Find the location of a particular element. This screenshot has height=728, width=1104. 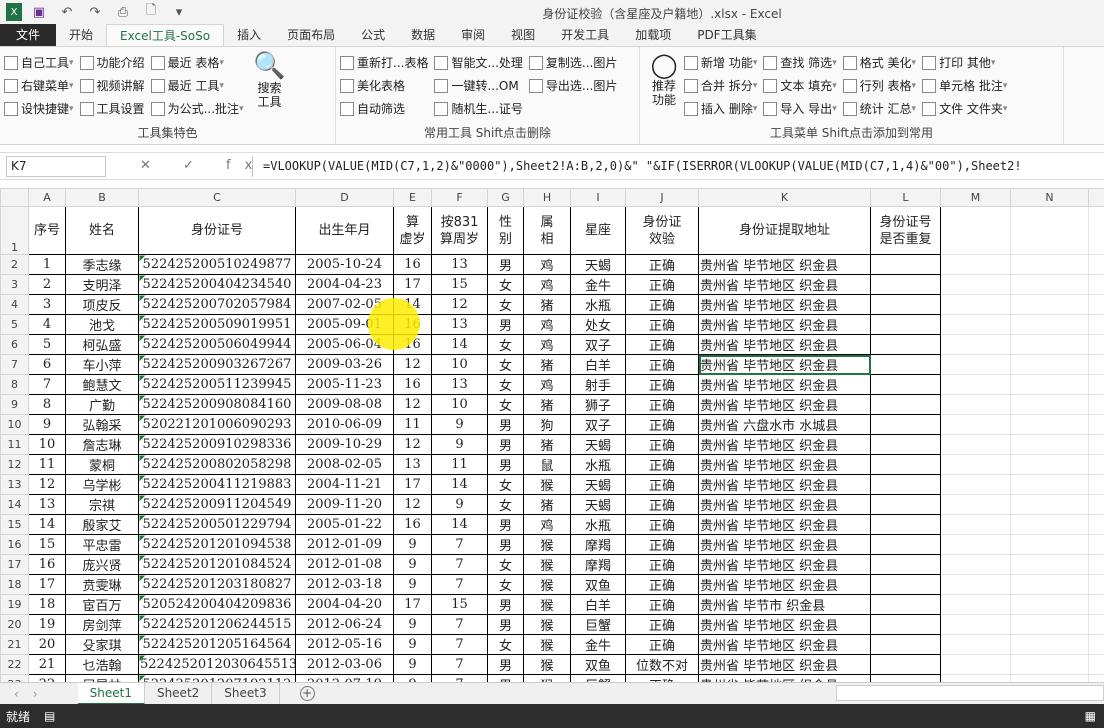

cell: 2004-04-20 is located at coordinates (344, 604).